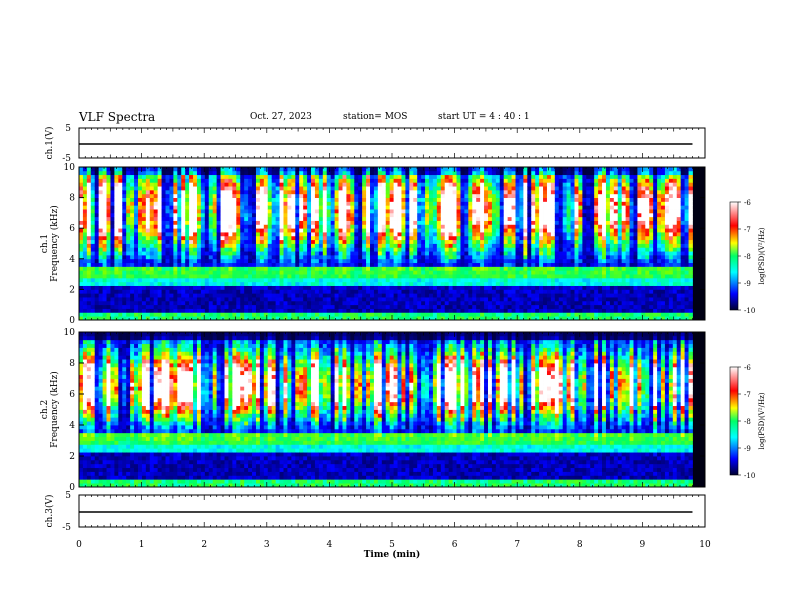 The width and height of the screenshot is (792, 612). Describe the element at coordinates (281, 117) in the screenshot. I see `date-label: Oct. 27, 2023` at that location.